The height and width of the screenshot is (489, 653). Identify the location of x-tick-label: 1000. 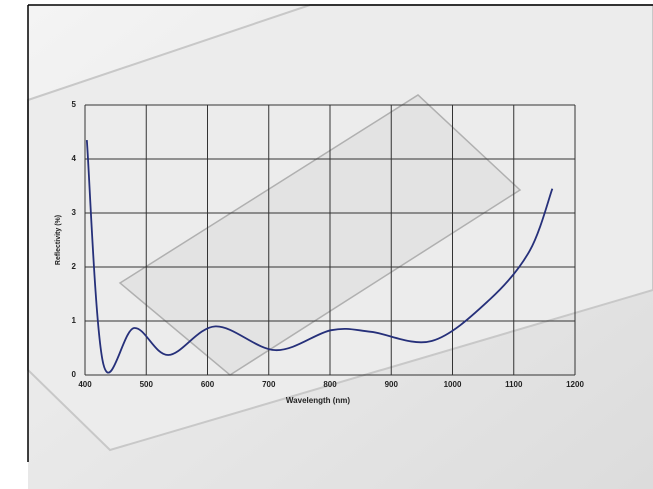
(453, 384).